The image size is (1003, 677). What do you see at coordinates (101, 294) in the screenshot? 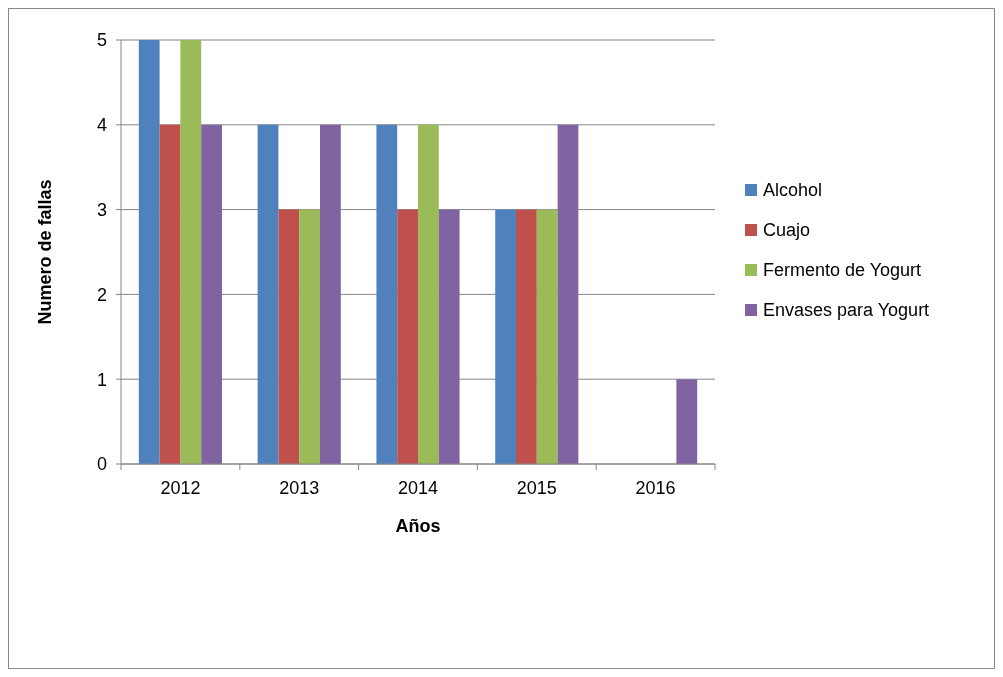
I see `y-tick-label: 2` at bounding box center [101, 294].